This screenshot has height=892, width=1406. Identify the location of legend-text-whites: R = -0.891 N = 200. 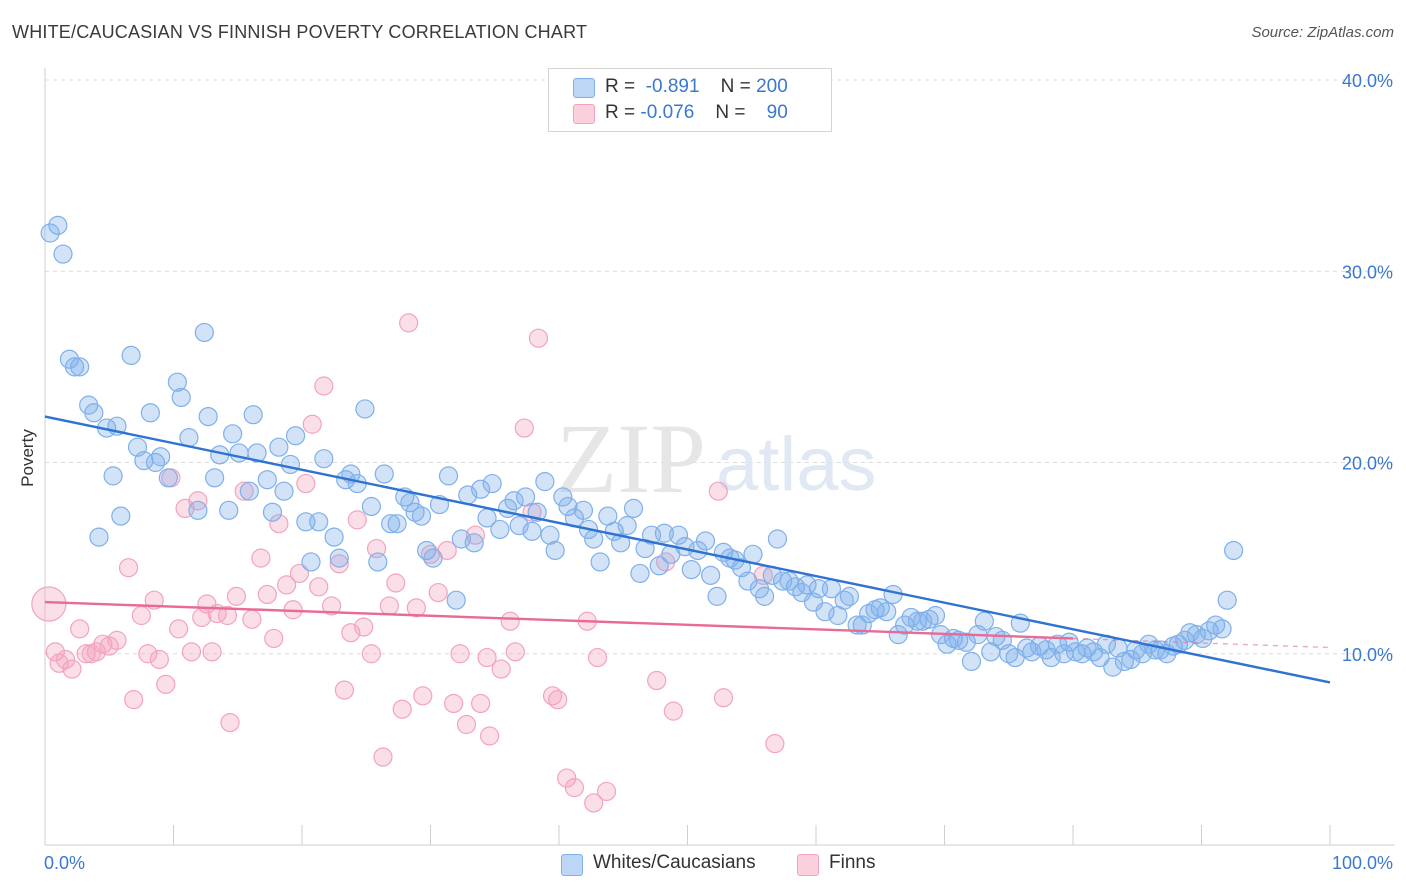
(696, 86).